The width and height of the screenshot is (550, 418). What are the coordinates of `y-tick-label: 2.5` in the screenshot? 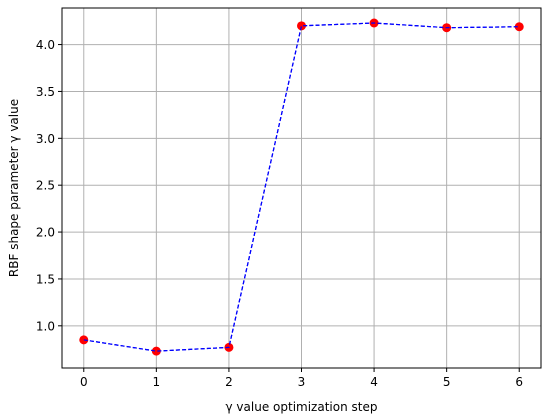 It's located at (45, 186).